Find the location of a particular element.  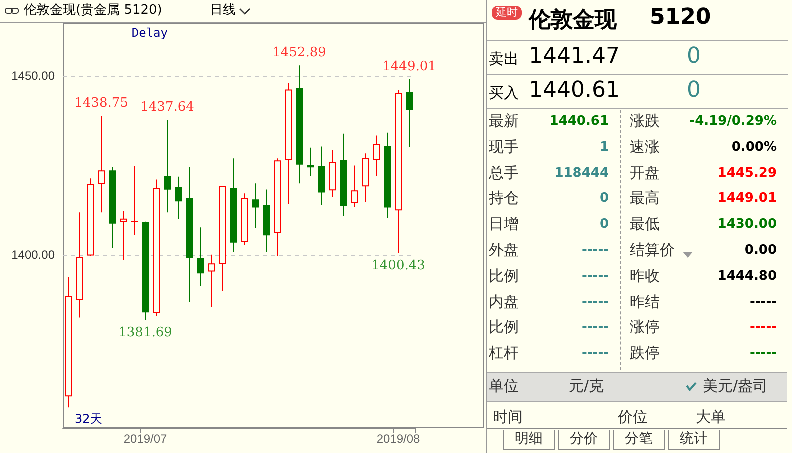

text: 现手 is located at coordinates (504, 147).